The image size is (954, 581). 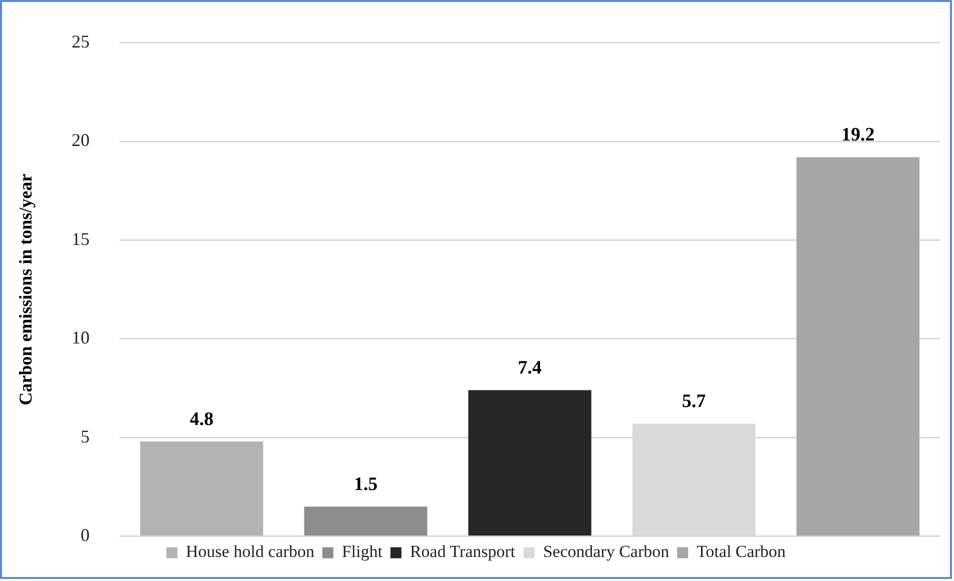 I want to click on legend-label: Secondary Carbon, so click(x=606, y=552).